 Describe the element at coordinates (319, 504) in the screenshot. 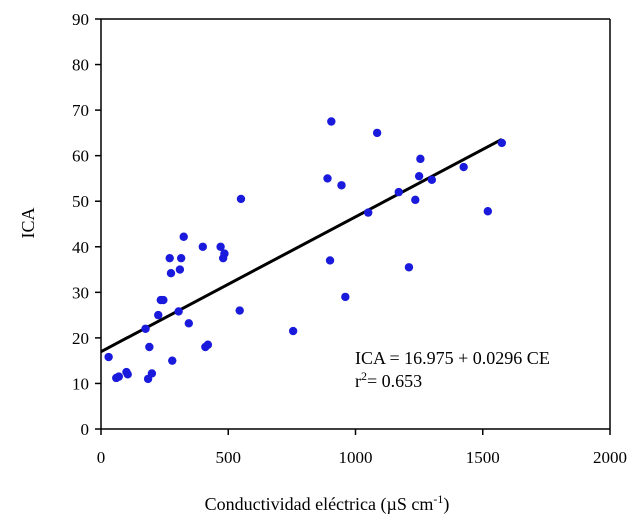

I see `x-axis-title-main: Conductividad eléctrica (µS cm` at that location.